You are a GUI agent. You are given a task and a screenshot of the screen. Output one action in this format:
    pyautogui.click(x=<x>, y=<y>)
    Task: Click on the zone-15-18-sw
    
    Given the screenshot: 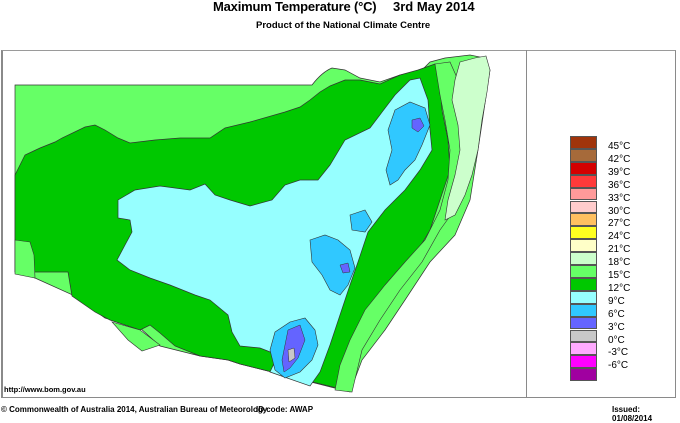 What is the action you would take?
    pyautogui.click(x=25, y=259)
    